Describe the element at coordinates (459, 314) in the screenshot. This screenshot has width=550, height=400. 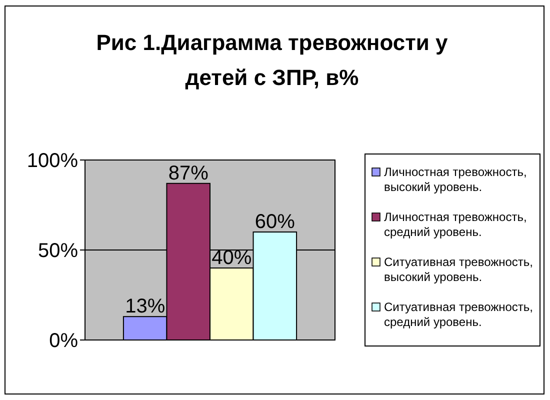
I see `legend-label: Ситуативная тревожность, средний уровень.` at that location.